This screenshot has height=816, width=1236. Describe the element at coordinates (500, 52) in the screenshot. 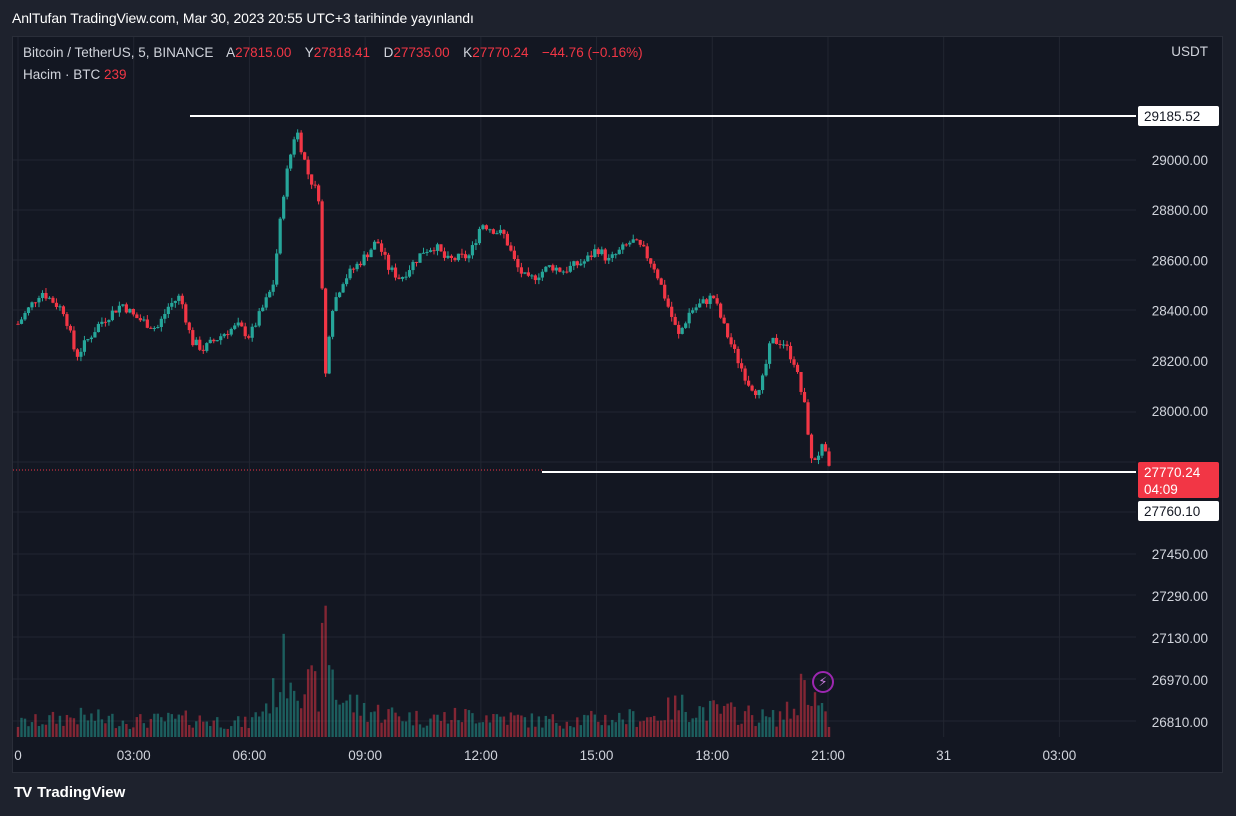

I see `close-value: 27770.24` at that location.